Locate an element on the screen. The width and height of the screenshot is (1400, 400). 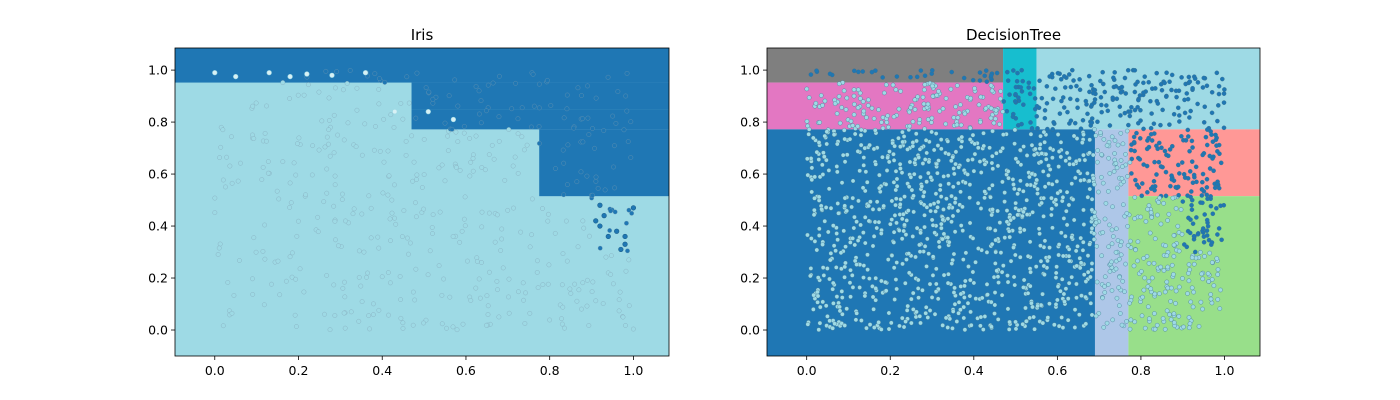
data-point-class1 is located at coordinates (608, 236).